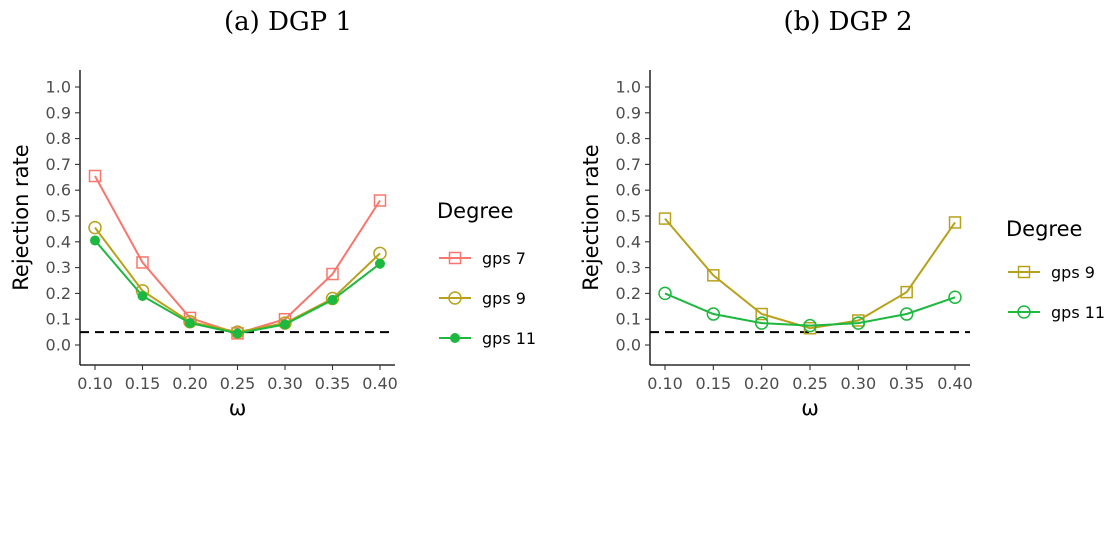 This screenshot has height=538, width=1119. I want to click on legend-item-gps-7: gps 7, so click(482, 258).